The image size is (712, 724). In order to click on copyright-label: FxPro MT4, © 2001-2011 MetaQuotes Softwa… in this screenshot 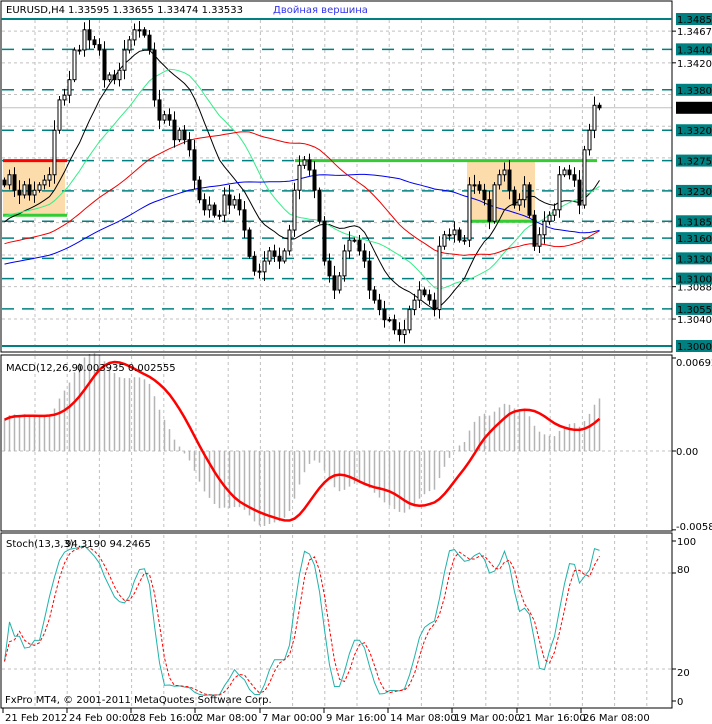, I will do `click(138, 700)`.